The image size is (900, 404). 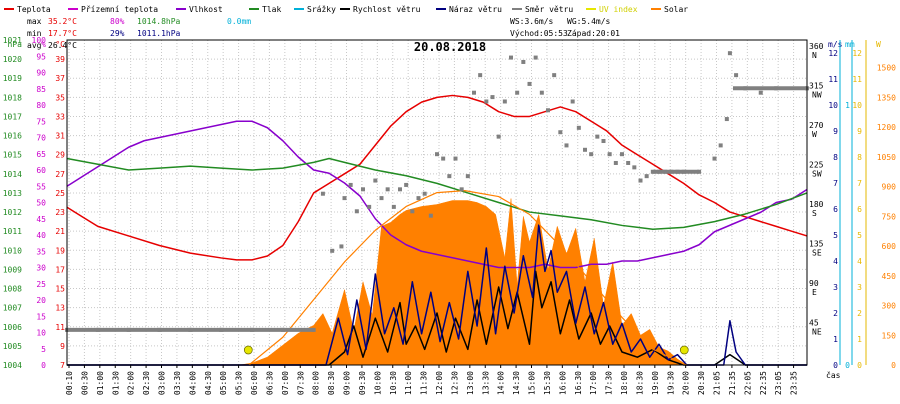 What do you see at coordinates (857, 105) in the screenshot?
I see `uv-axis-tick-label: 10` at bounding box center [857, 105].